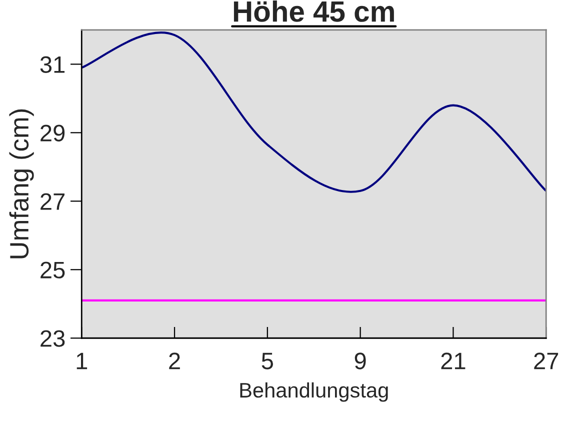  Describe the element at coordinates (267, 361) in the screenshot. I see `x-tick-label: 5` at that location.